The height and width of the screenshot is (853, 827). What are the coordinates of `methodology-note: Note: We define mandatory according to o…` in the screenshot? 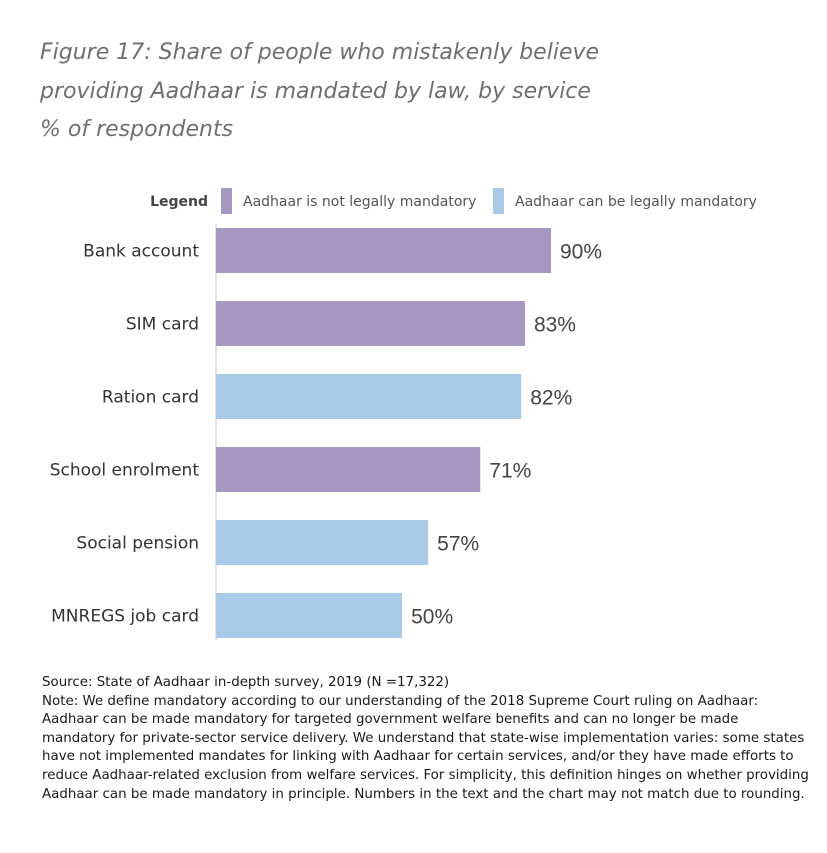 It's located at (425, 747).